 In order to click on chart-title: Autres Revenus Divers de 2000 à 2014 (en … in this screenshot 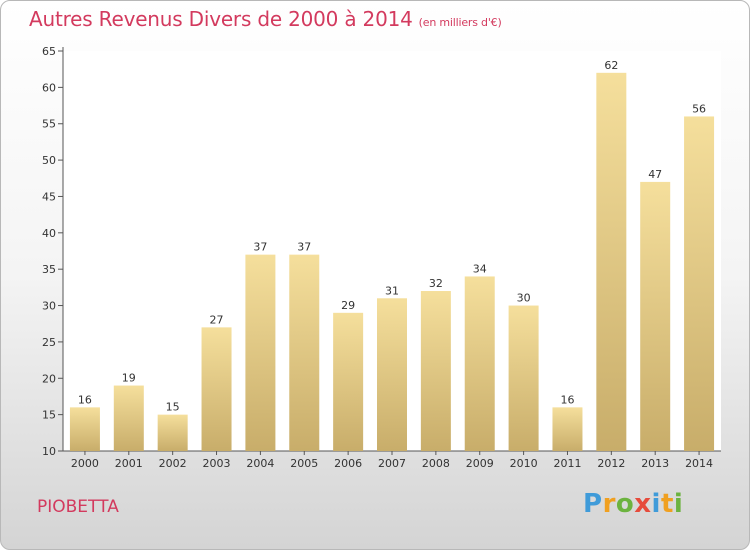, I will do `click(265, 19)`.